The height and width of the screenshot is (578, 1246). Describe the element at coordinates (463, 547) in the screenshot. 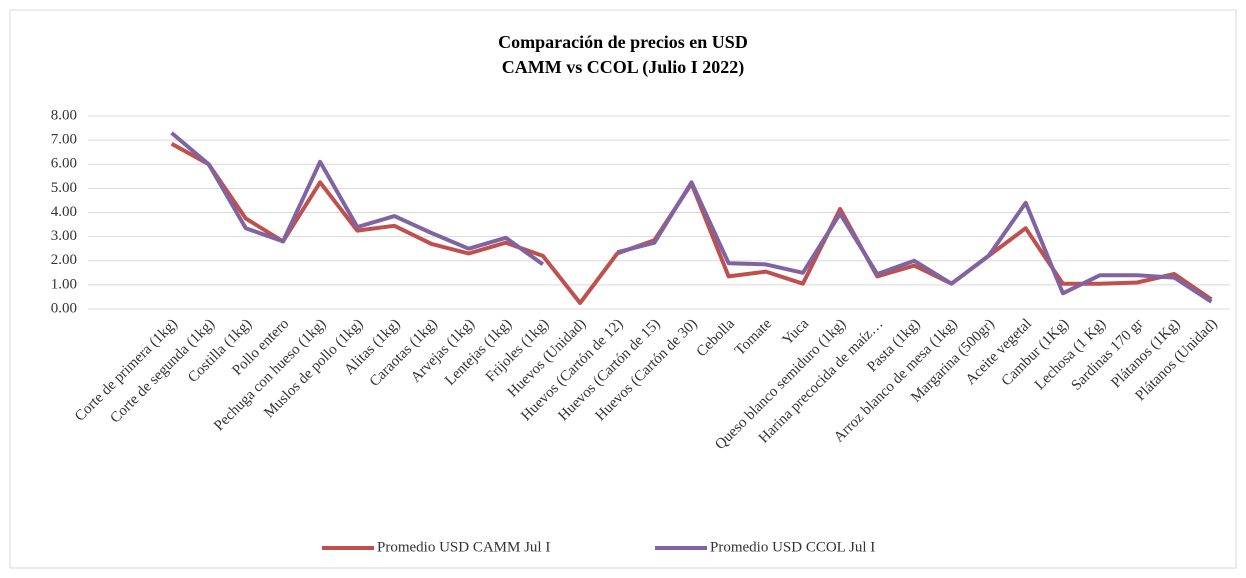

I see `legend-label: Promedio USD CAMM Jul I` at that location.